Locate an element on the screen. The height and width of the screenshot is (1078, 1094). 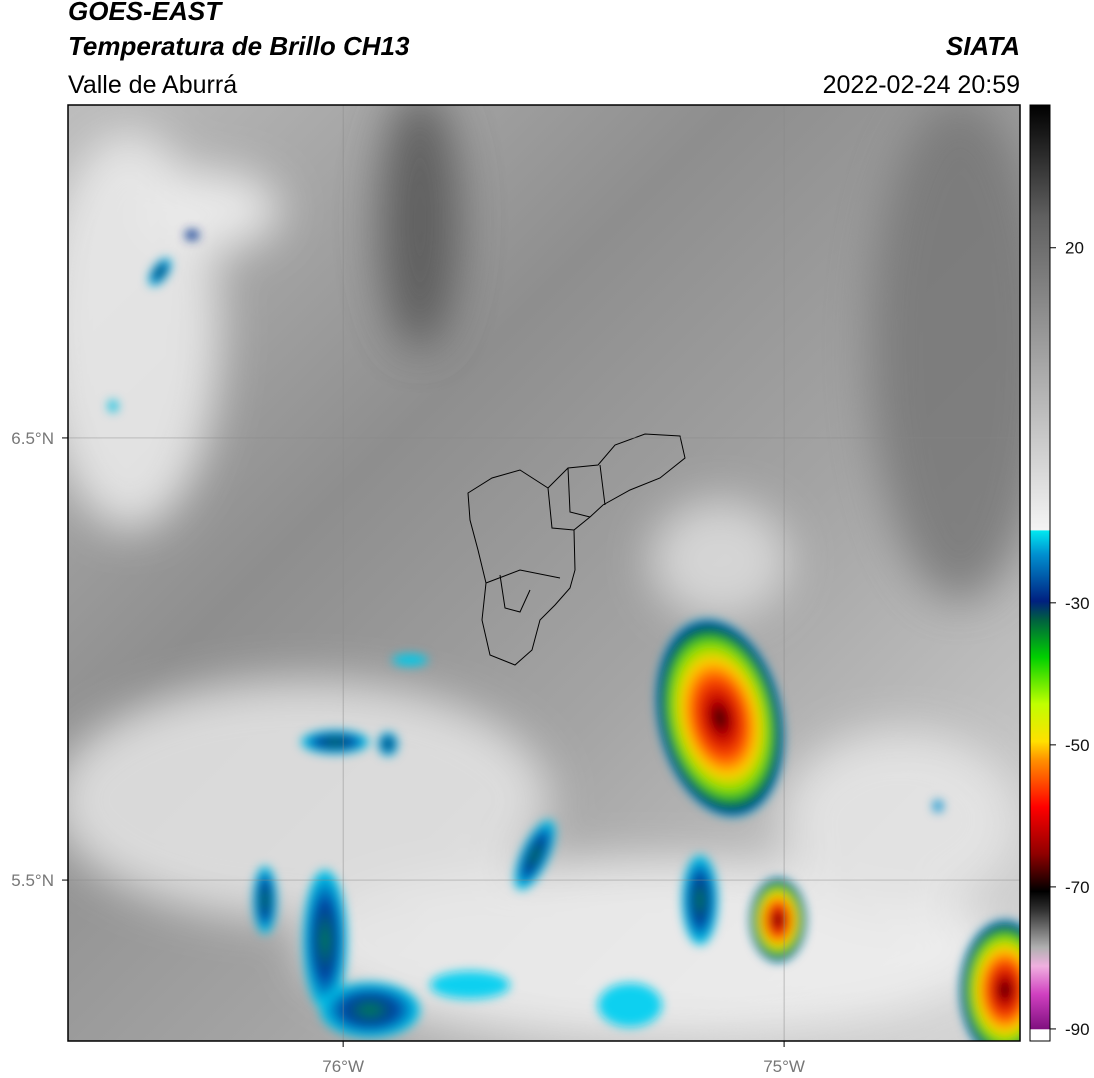
region: Valle de Aburrá is located at coordinates (152, 85).